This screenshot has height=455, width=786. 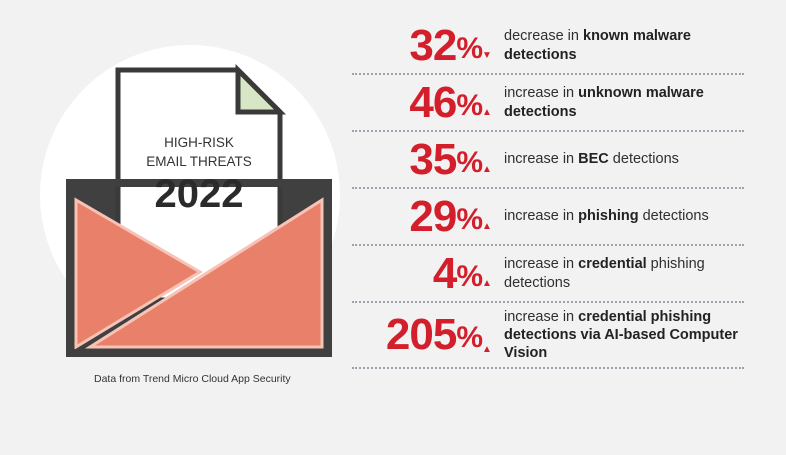 What do you see at coordinates (446, 102) in the screenshot?
I see `stat-value: 46%` at bounding box center [446, 102].